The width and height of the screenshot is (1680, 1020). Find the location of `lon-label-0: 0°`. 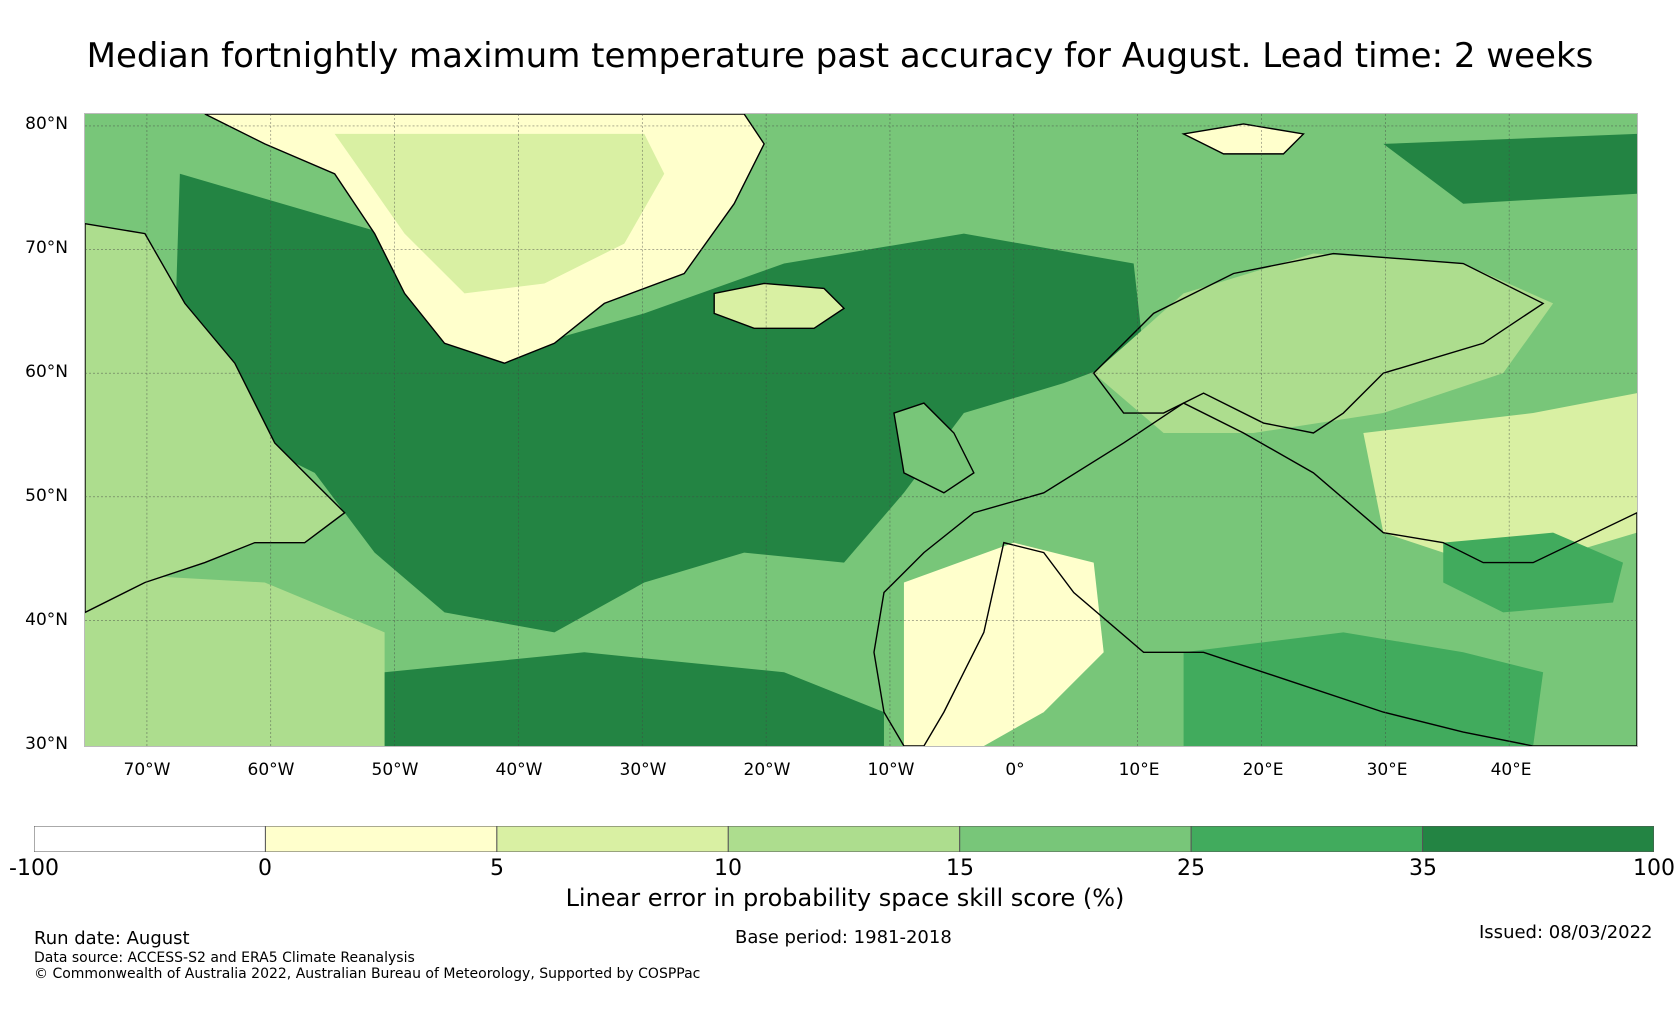

lon-label-0: 0° is located at coordinates (1015, 770).